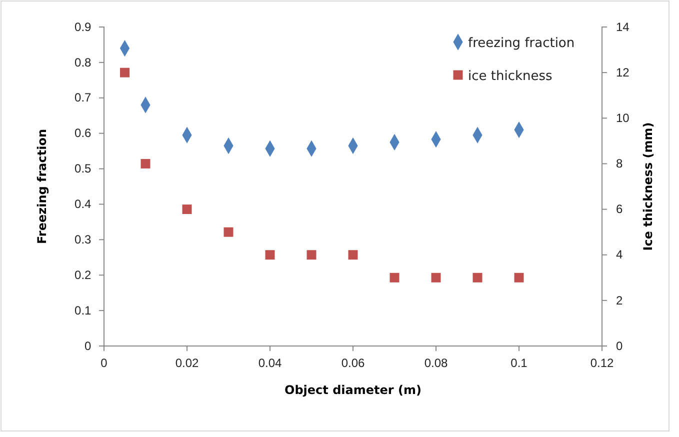 The image size is (679, 437). I want to click on y2-tick-label: 12, so click(623, 72).